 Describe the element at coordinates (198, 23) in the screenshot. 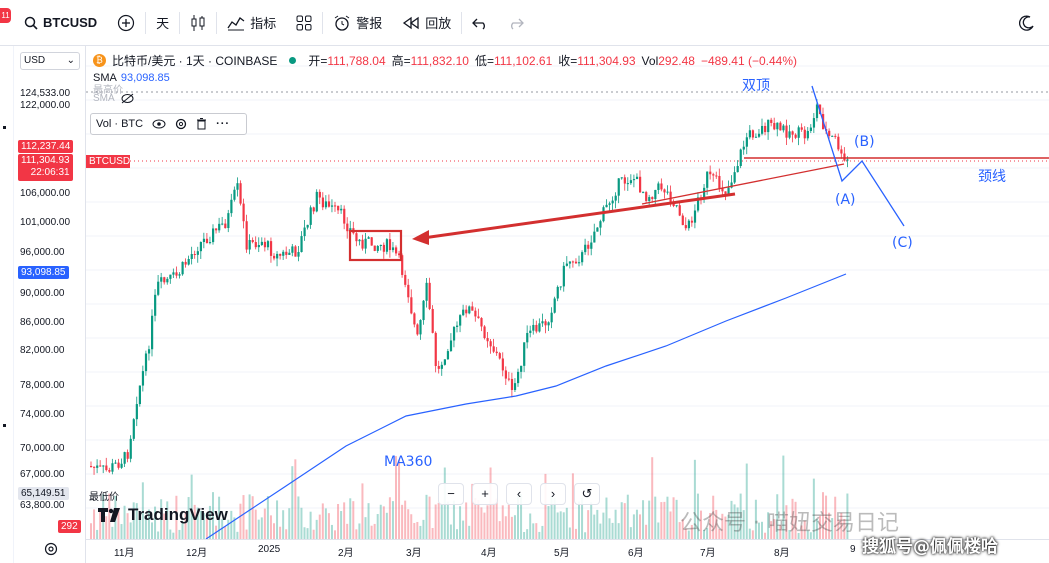

I see `chart-type-button` at that location.